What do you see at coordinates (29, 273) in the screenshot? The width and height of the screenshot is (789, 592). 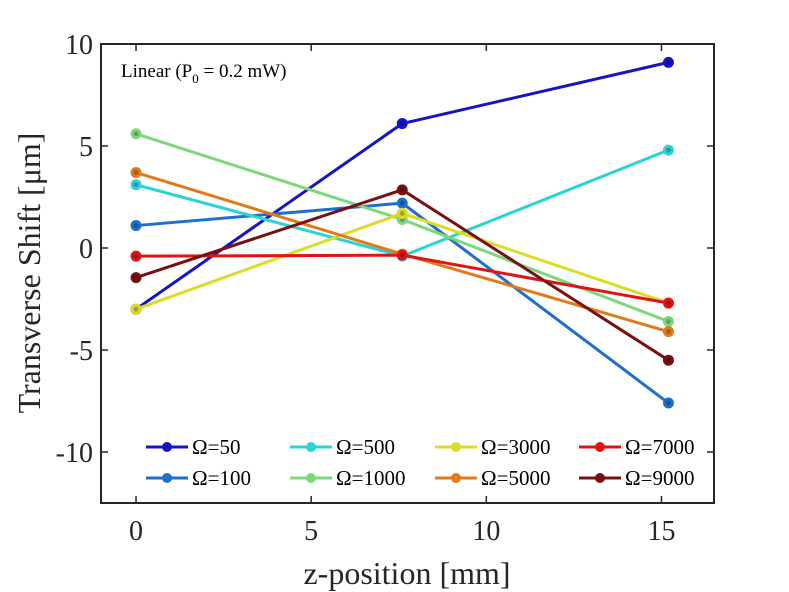 I see `y-axis-label: Transverse Shift [μm]` at bounding box center [29, 273].